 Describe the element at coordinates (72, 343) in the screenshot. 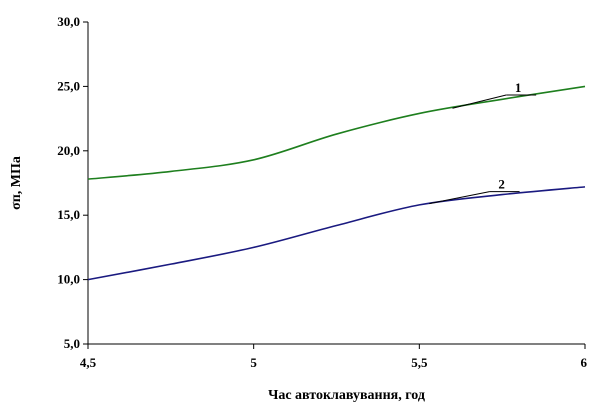

I see `y-tick-label: 5,0` at that location.